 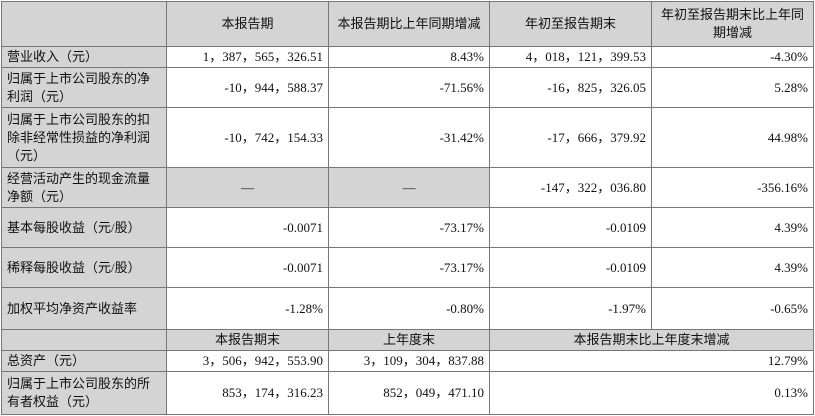 What do you see at coordinates (247, 308) in the screenshot?
I see `value-cell: -1.28%` at bounding box center [247, 308].